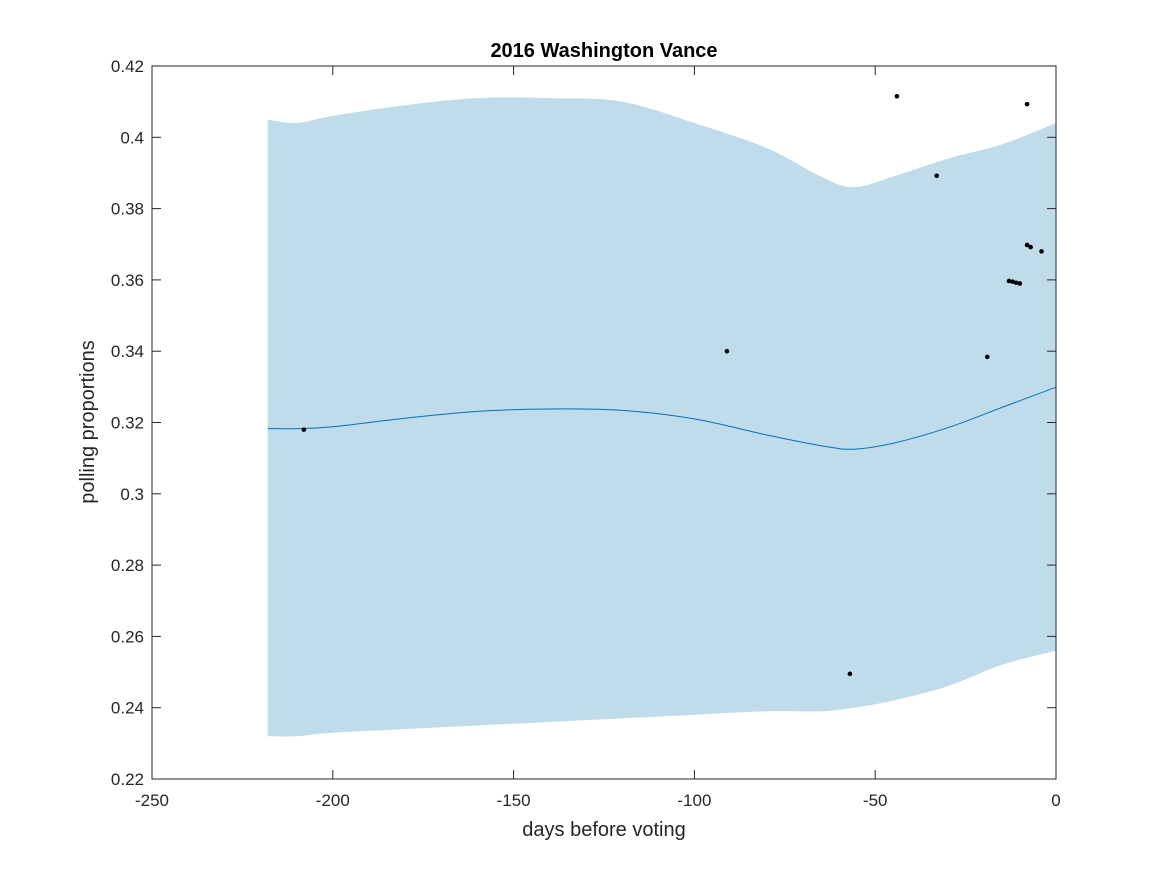  What do you see at coordinates (88, 421) in the screenshot?
I see `y-axis-label: polling proportions` at bounding box center [88, 421].